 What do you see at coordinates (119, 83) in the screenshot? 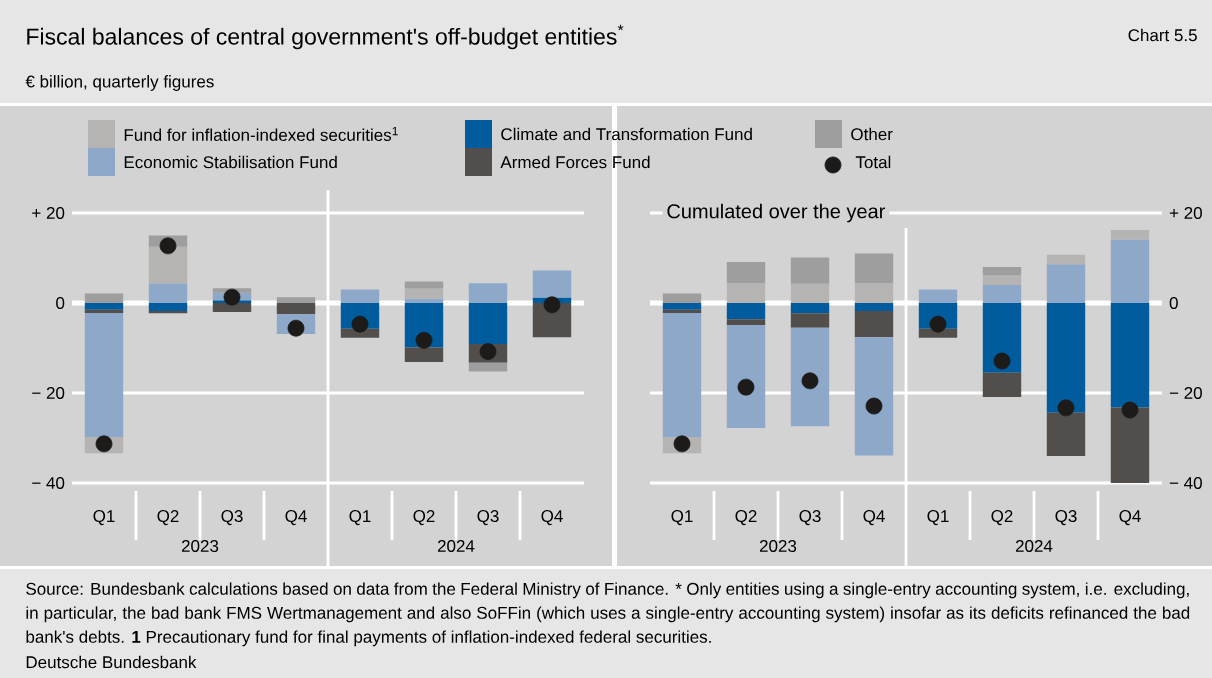
I see `chart-subtitle: € billion, quarterly figures` at bounding box center [119, 83].